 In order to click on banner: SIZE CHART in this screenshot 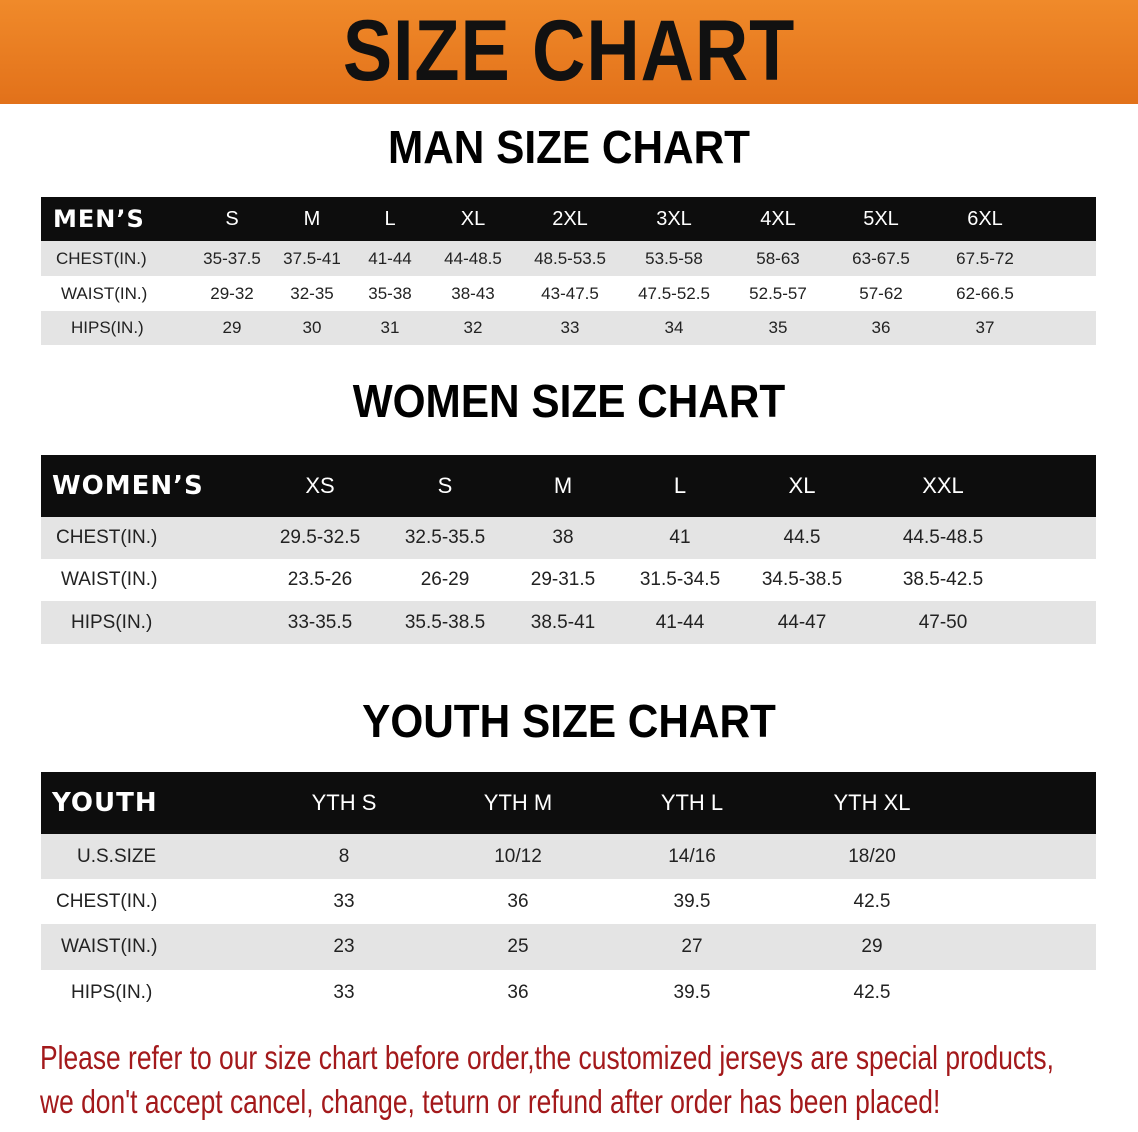, I will do `click(569, 52)`.